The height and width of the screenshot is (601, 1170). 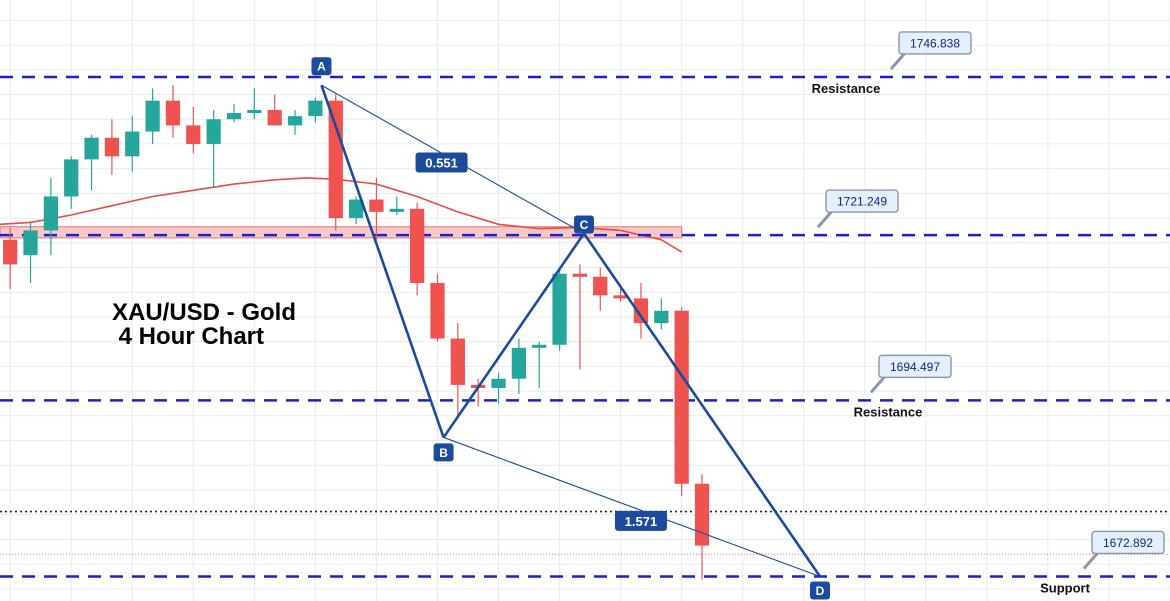 What do you see at coordinates (382, 261) in the screenshot?
I see `pattern-leg-ab` at bounding box center [382, 261].